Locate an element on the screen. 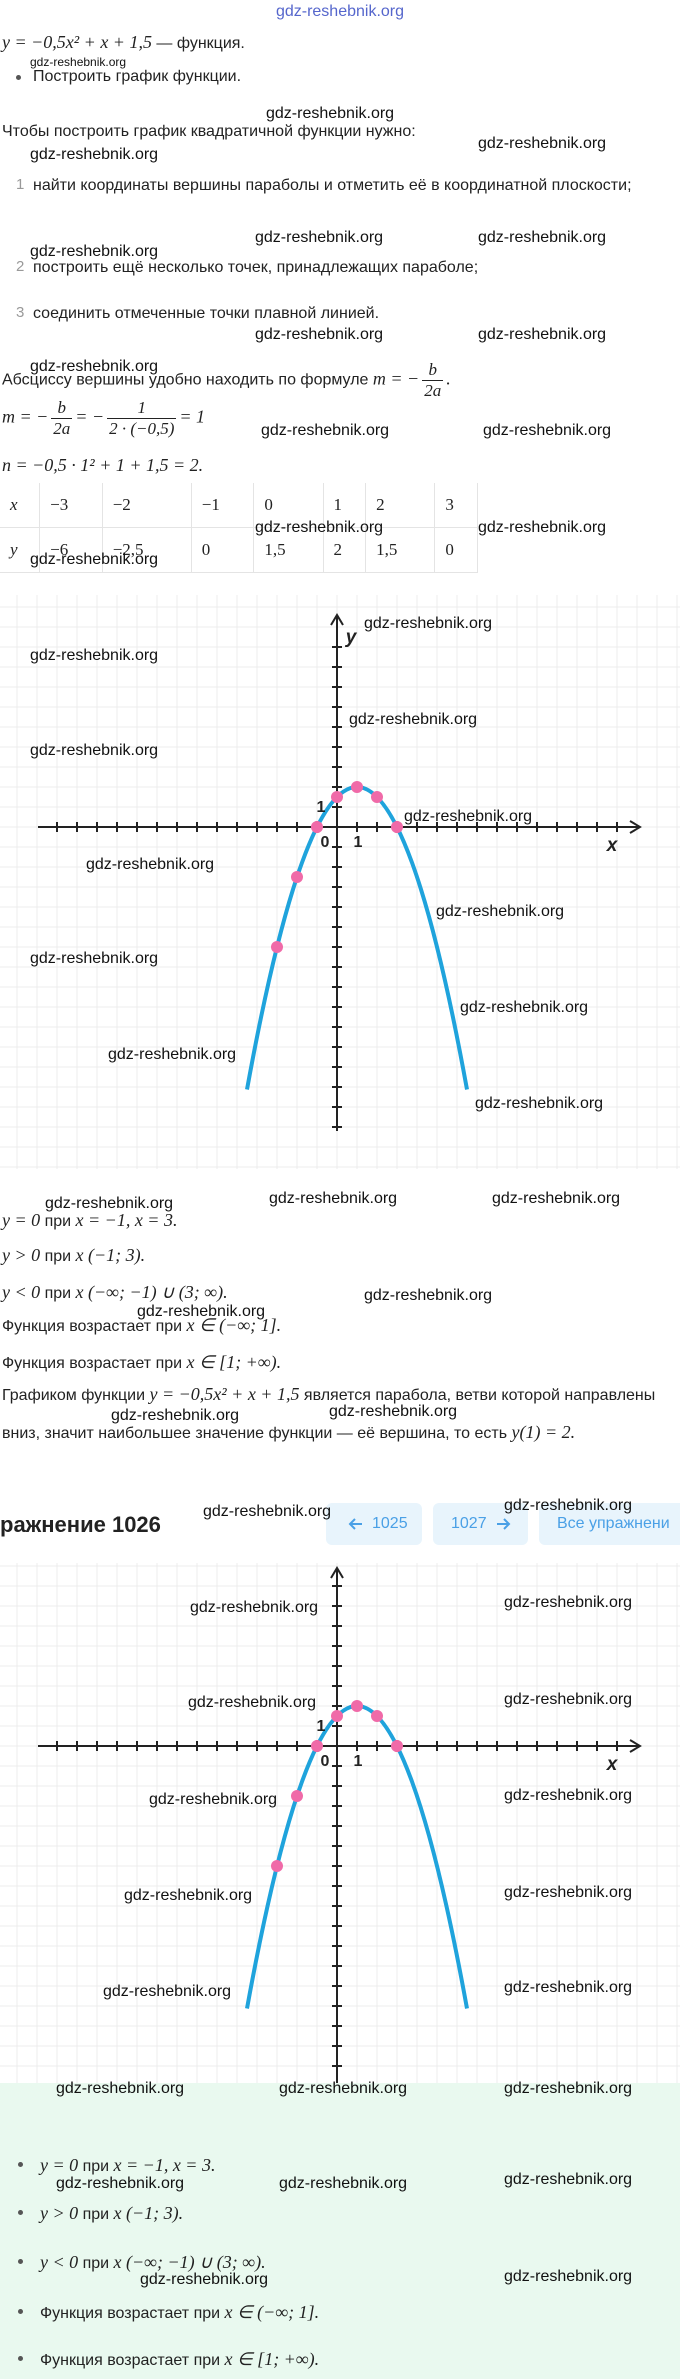 This screenshot has width=680, height=2379. next-button: 1027 is located at coordinates (480, 1524).